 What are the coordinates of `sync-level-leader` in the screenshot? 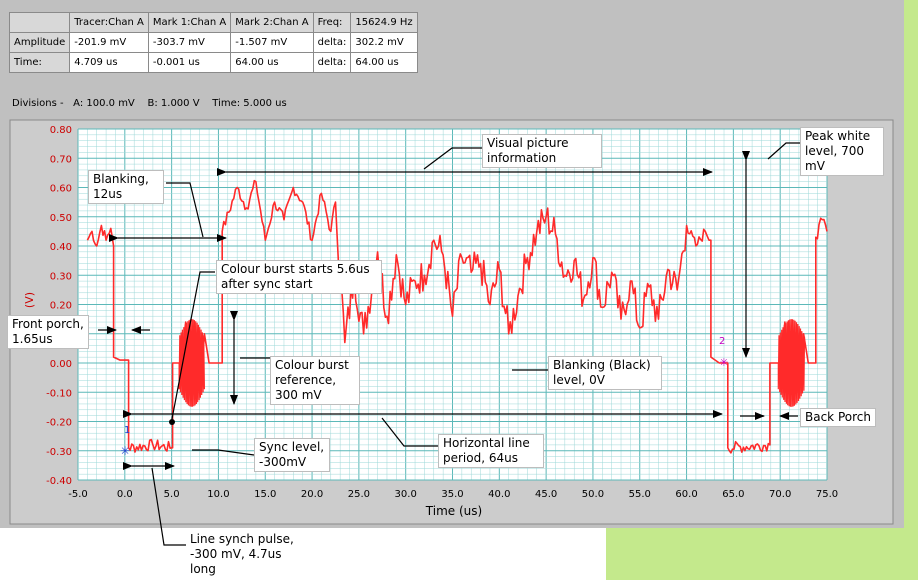 It's located at (223, 452).